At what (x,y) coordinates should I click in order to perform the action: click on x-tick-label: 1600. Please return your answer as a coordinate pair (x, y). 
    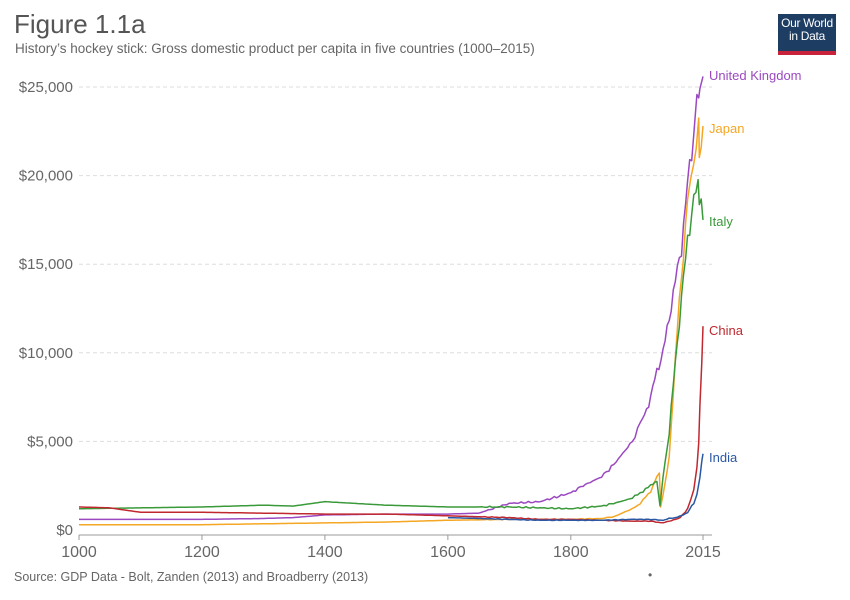
    Looking at the image, I should click on (448, 552).